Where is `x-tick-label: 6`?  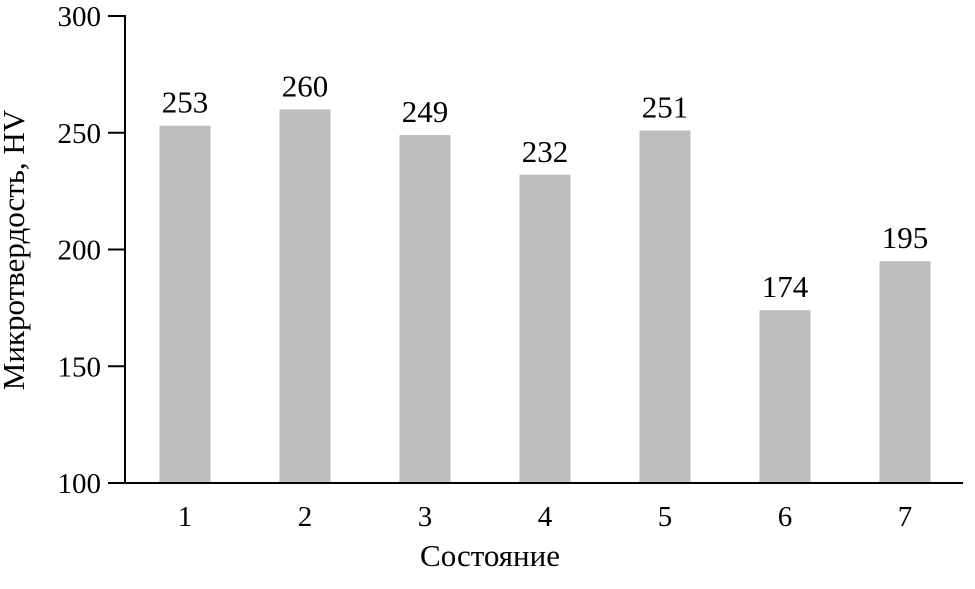 x-tick-label: 6 is located at coordinates (785, 517).